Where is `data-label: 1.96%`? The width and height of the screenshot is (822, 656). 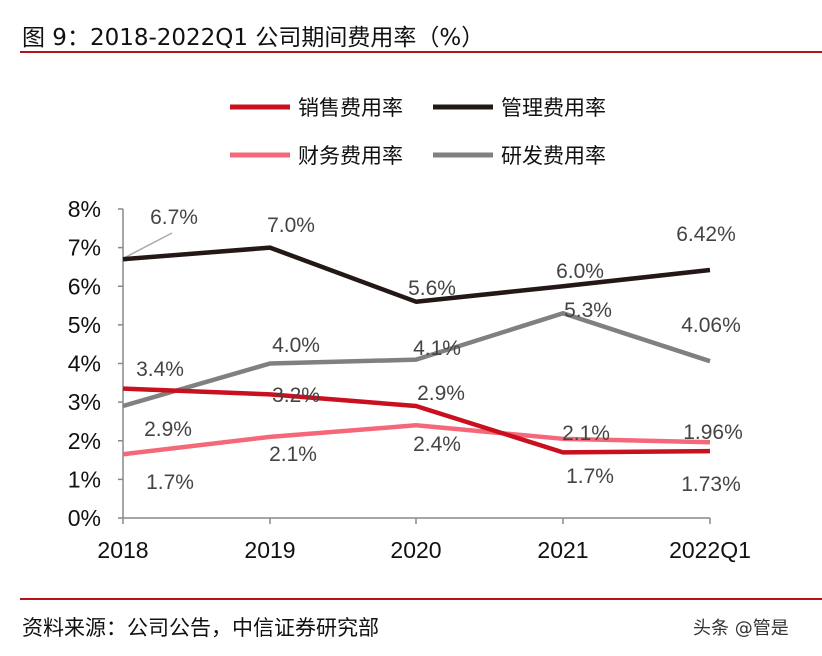
data-label: 1.96% is located at coordinates (713, 432).